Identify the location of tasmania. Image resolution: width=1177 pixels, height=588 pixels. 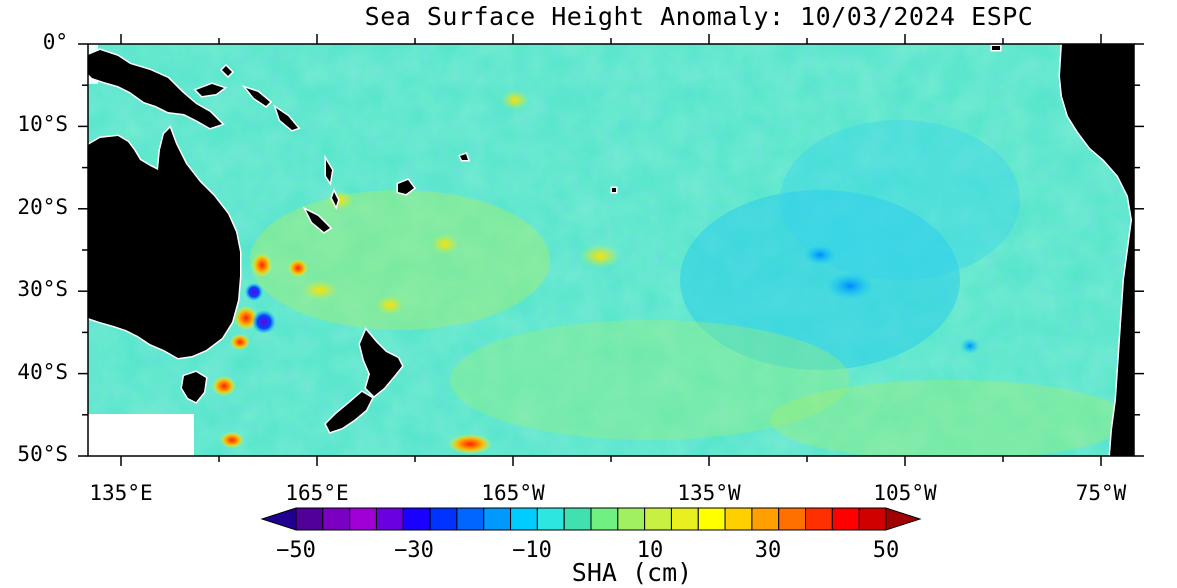
(194, 387).